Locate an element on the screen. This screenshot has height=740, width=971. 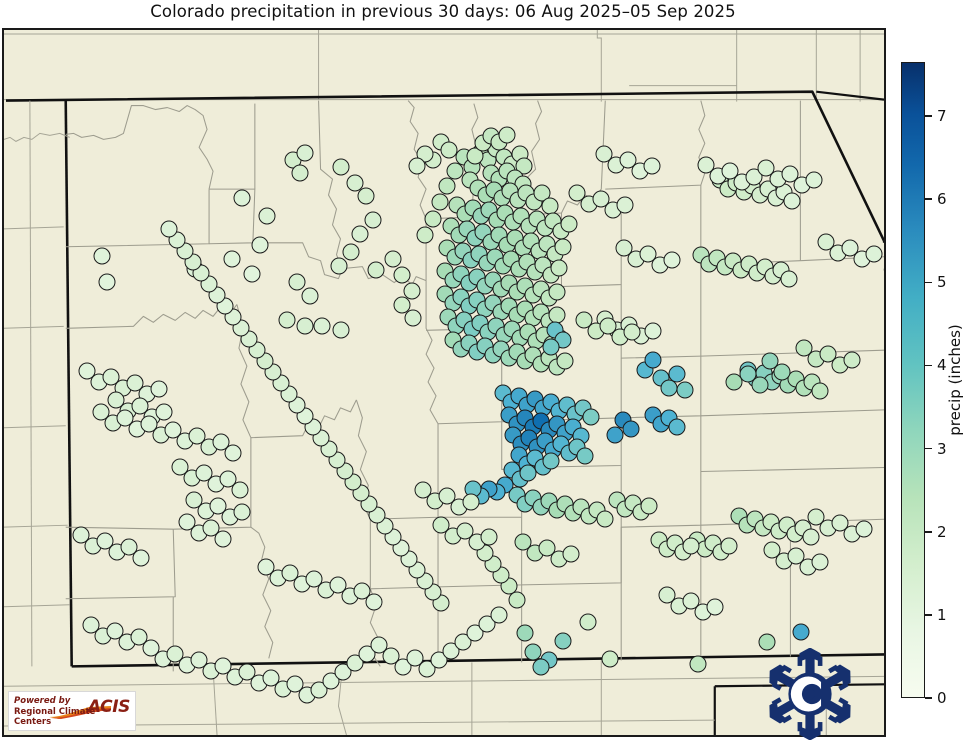
colorbar-tick-label: 1 is located at coordinates (942, 614).